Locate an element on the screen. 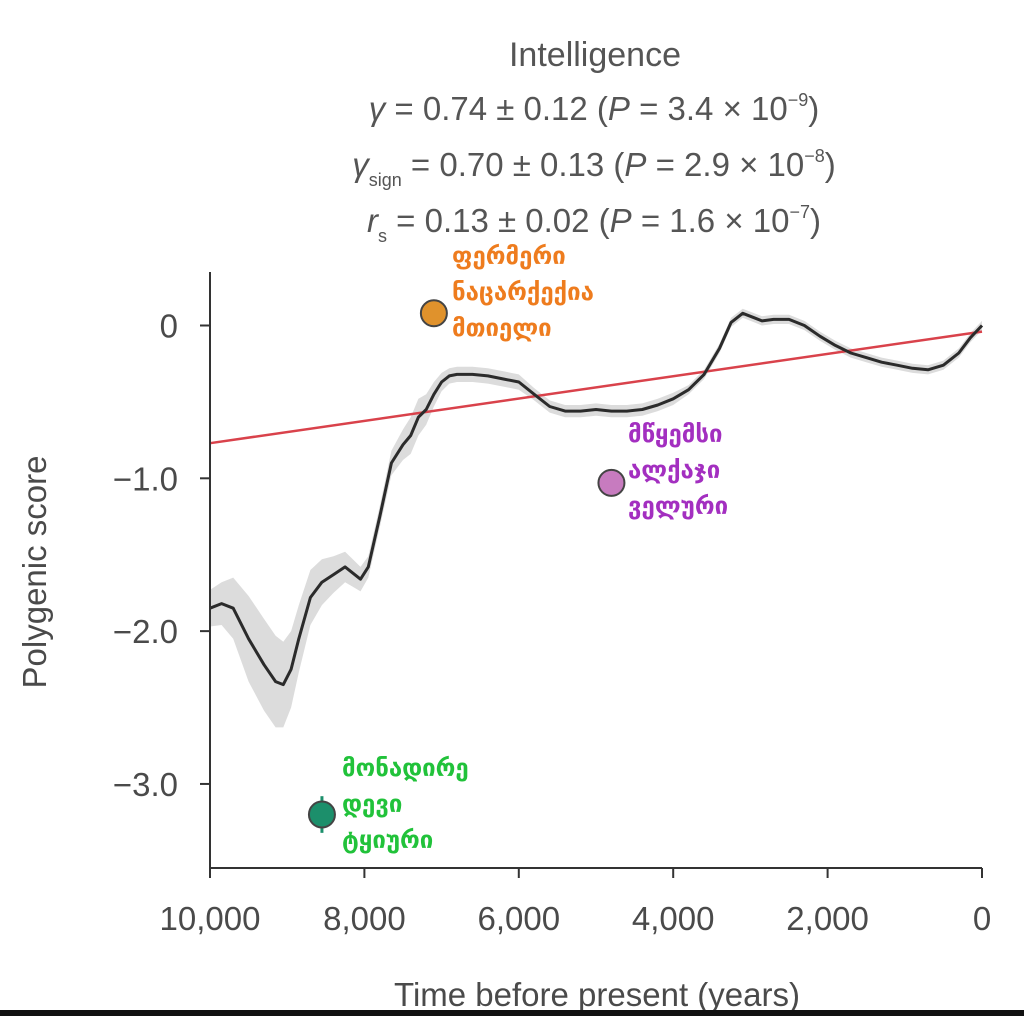 The height and width of the screenshot is (1016, 1024). x-tick-label: 2,000 is located at coordinates (827, 918).